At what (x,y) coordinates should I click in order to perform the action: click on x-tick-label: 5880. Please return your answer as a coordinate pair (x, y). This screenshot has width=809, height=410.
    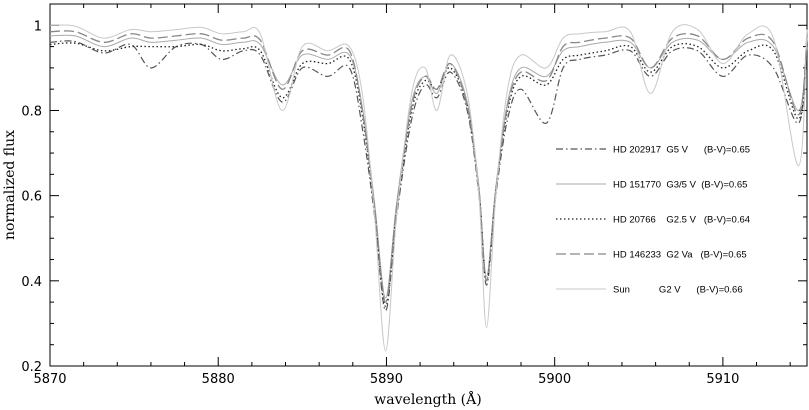
    Looking at the image, I should click on (218, 379).